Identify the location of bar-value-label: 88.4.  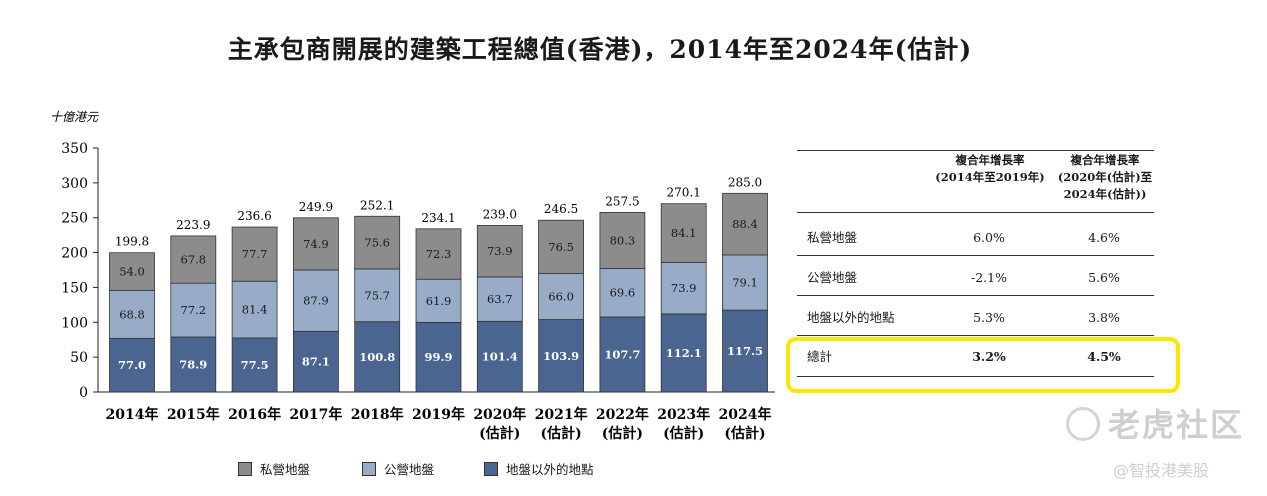
(745, 224).